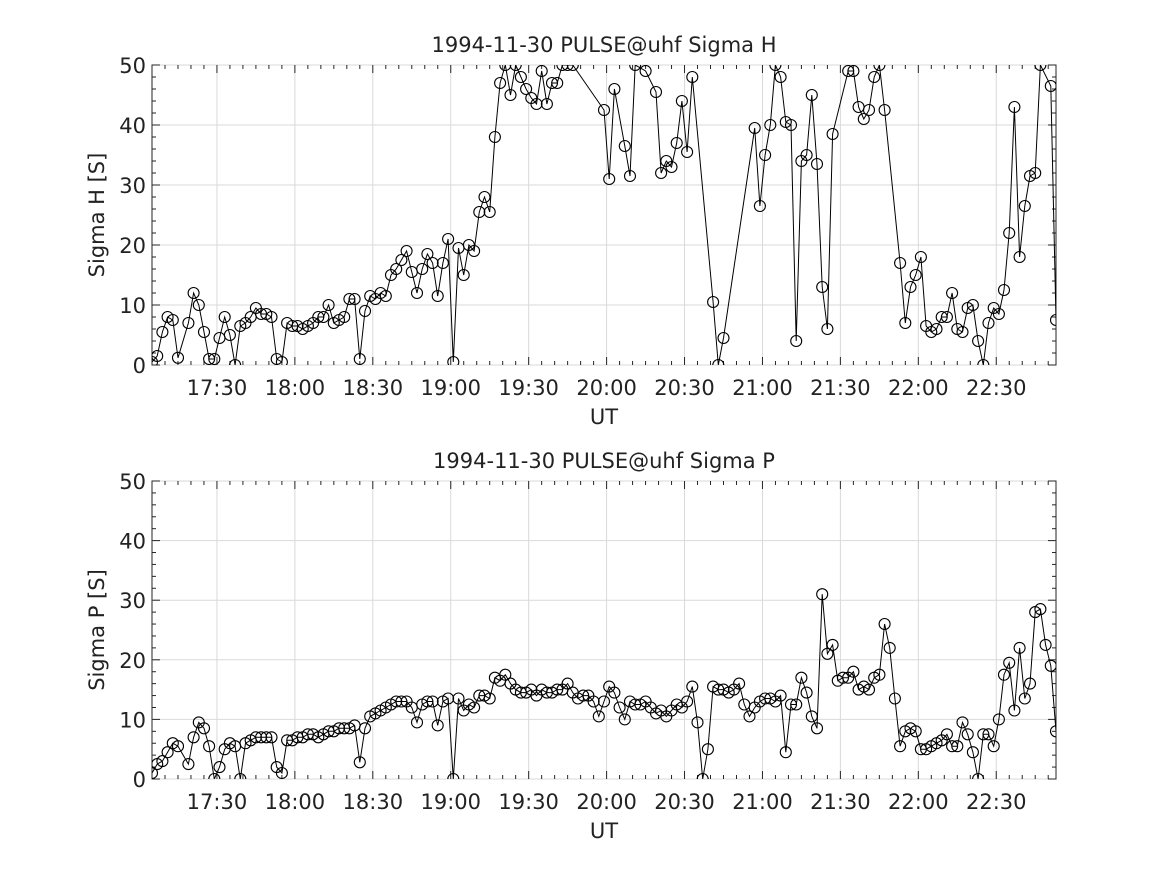 This screenshot has width=1167, height=875. Describe the element at coordinates (295, 802) in the screenshot. I see `x-tick-label: 18:00` at that location.